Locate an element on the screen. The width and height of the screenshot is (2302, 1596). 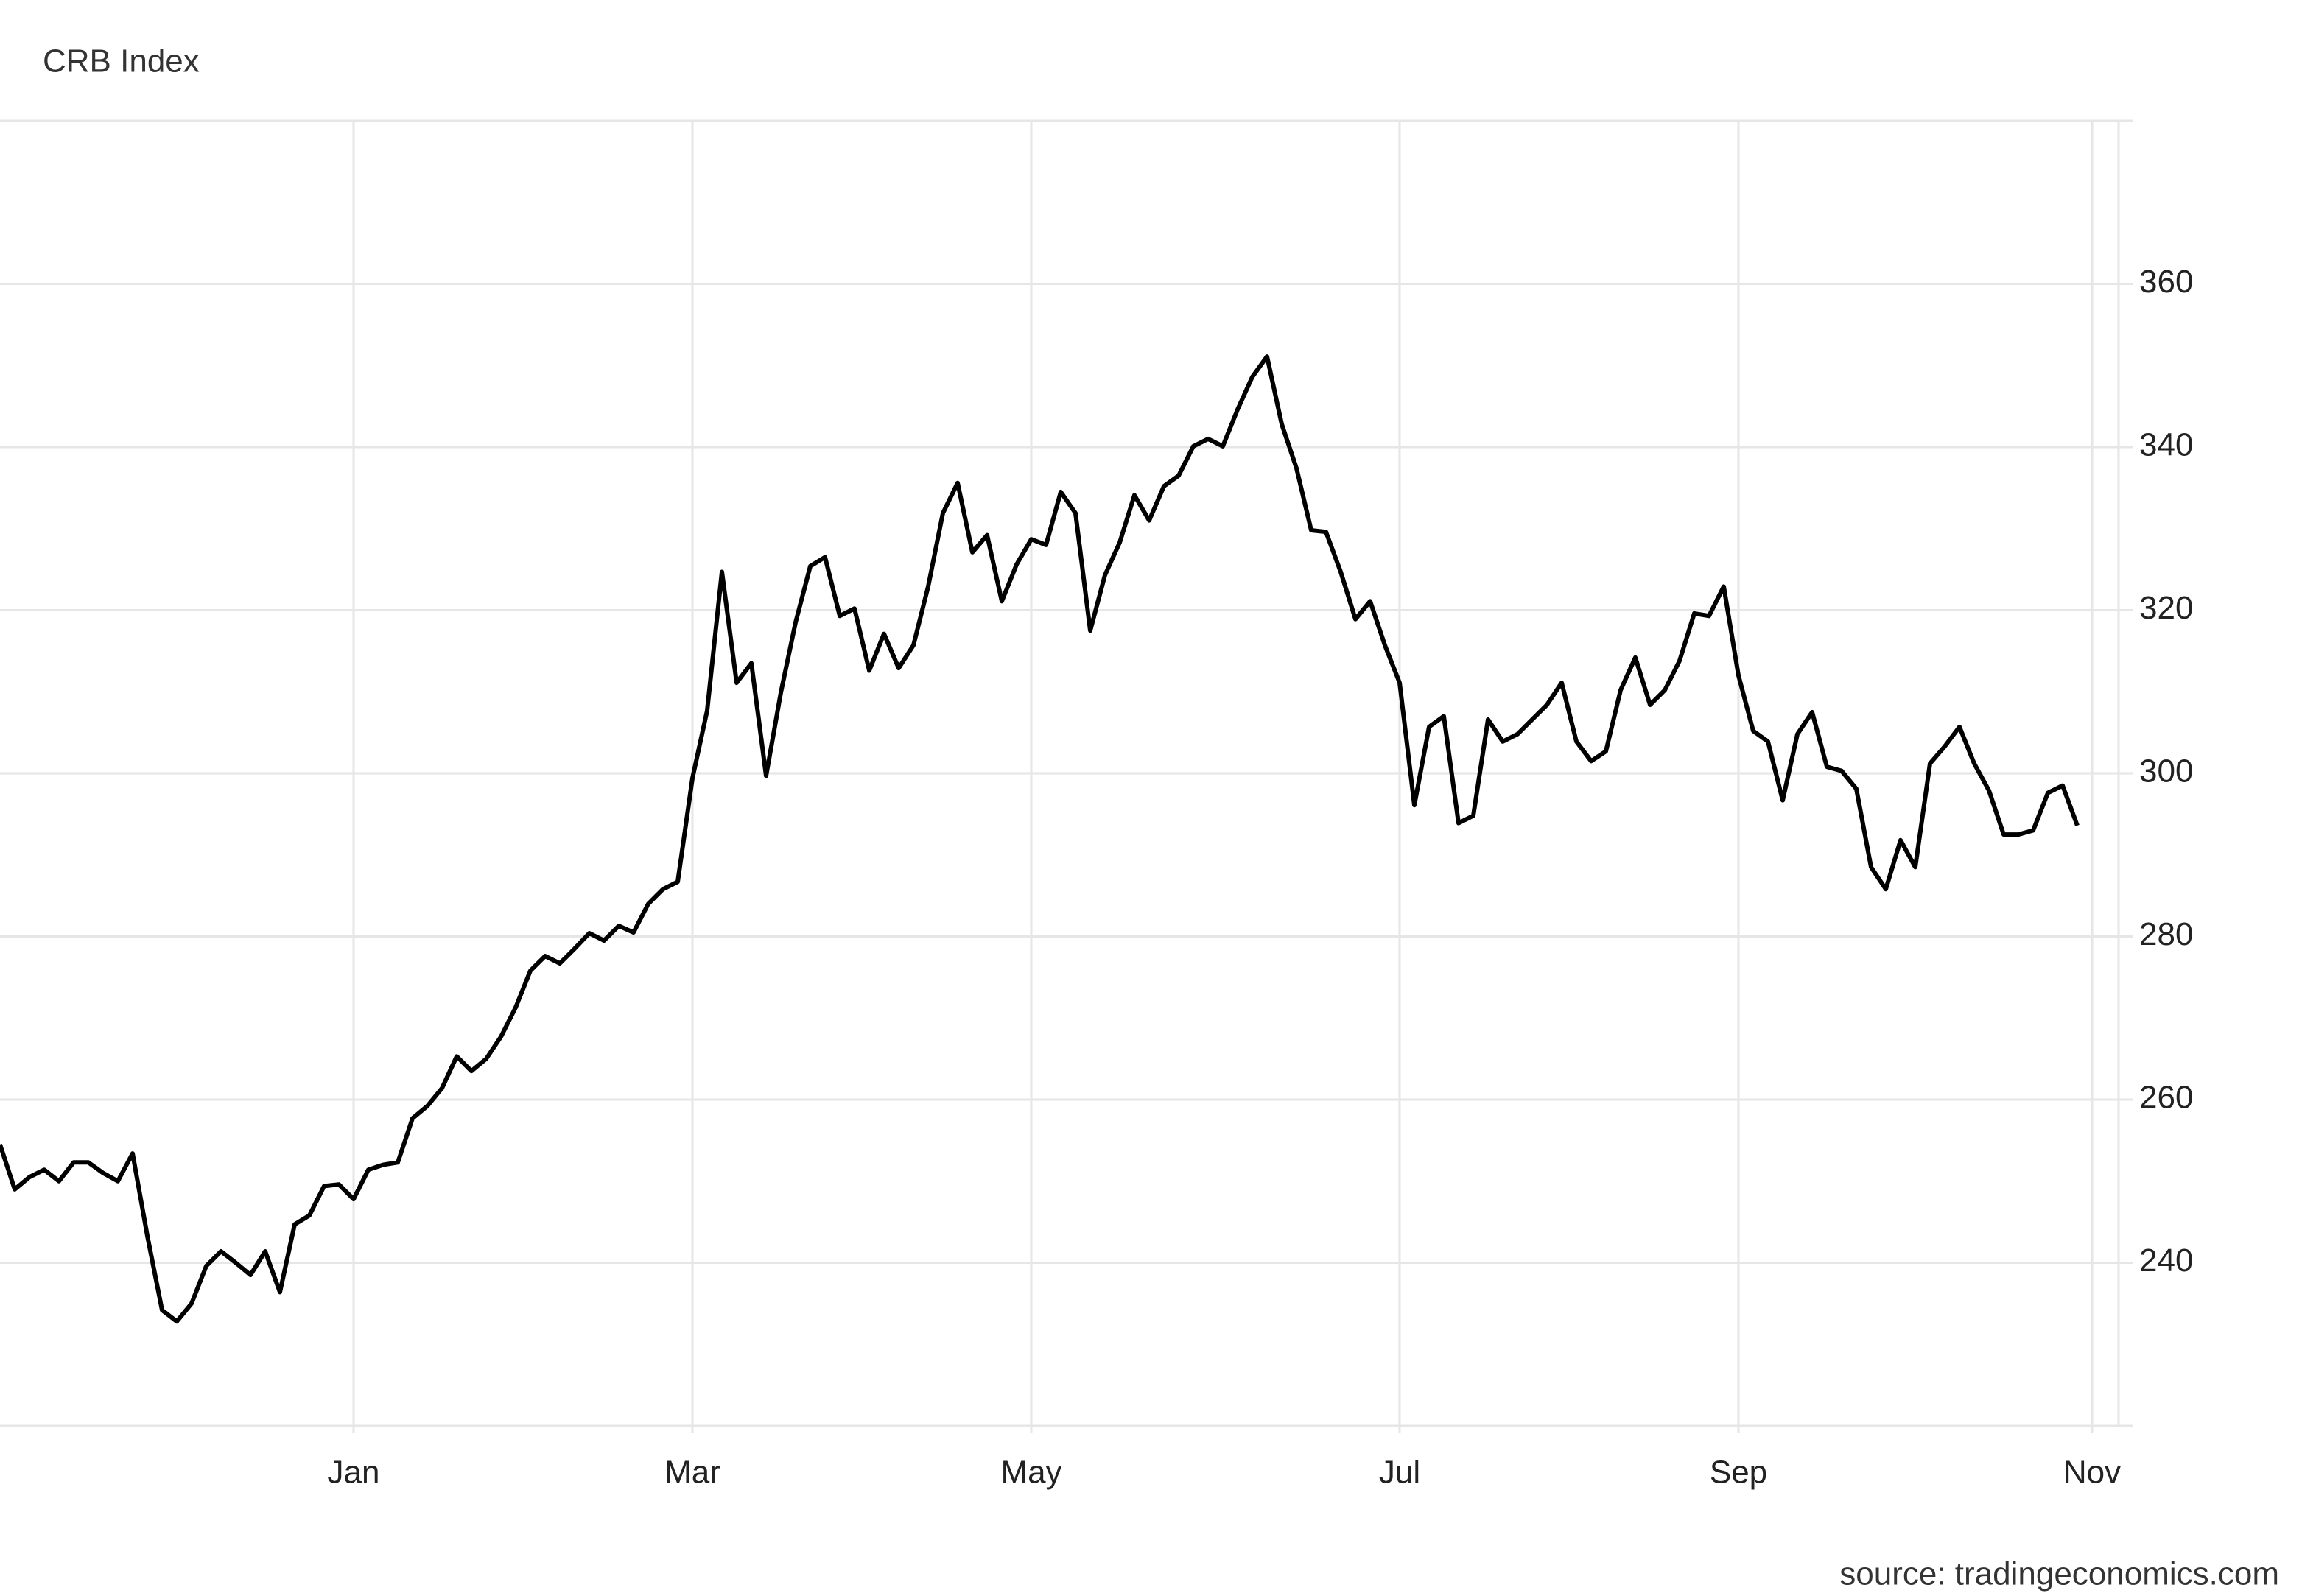
x-tick-label: Jan is located at coordinates (354, 1473).